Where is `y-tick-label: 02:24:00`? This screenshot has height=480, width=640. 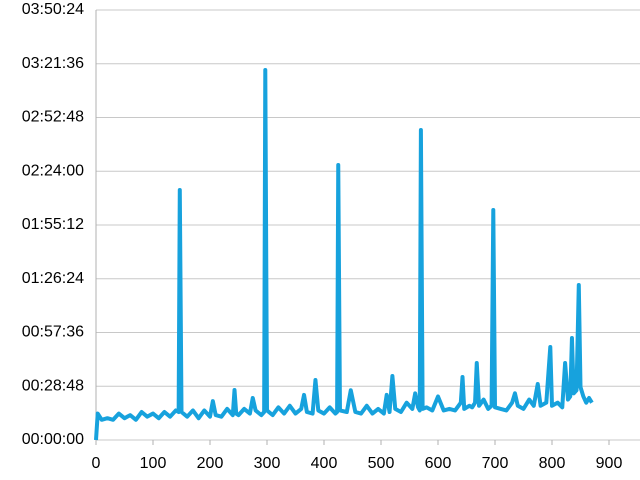 y-tick-label: 02:24:00 is located at coordinates (53, 170).